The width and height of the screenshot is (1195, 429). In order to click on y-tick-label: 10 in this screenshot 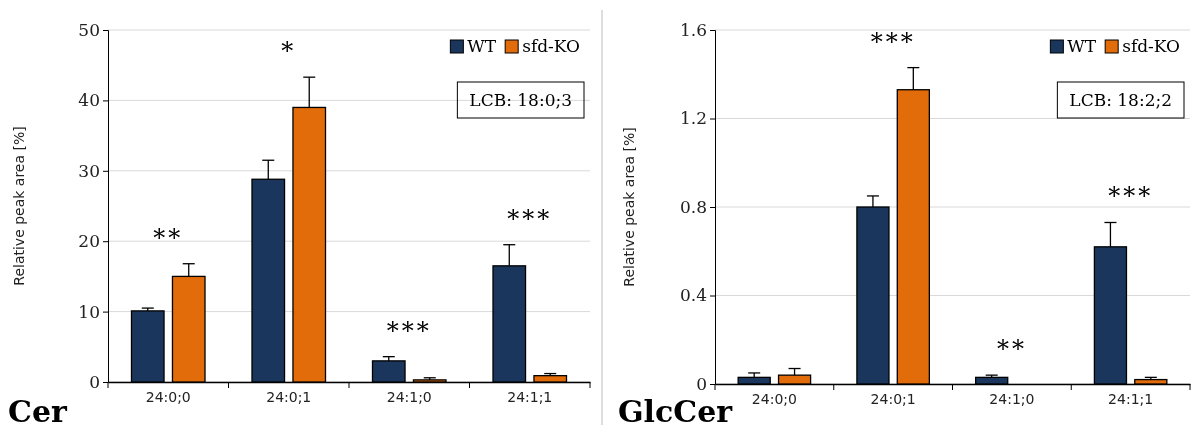, I will do `click(89, 311)`.